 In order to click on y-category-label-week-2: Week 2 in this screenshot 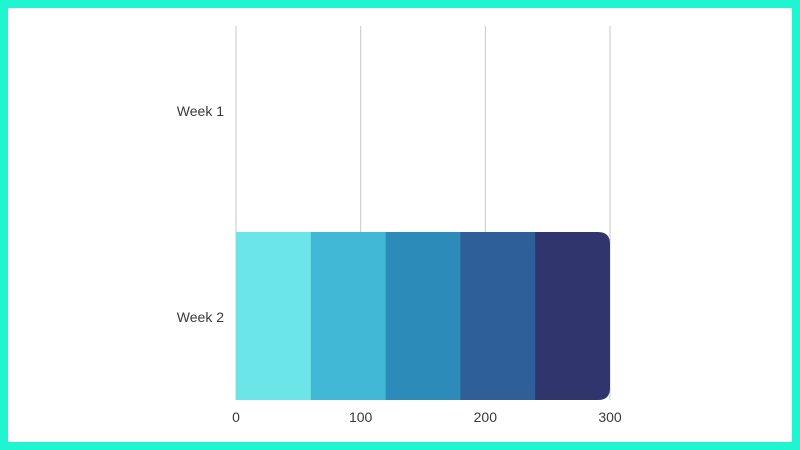, I will do `click(200, 317)`.